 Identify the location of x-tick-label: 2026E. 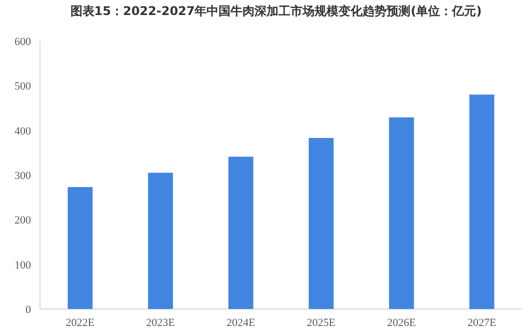
(401, 323).